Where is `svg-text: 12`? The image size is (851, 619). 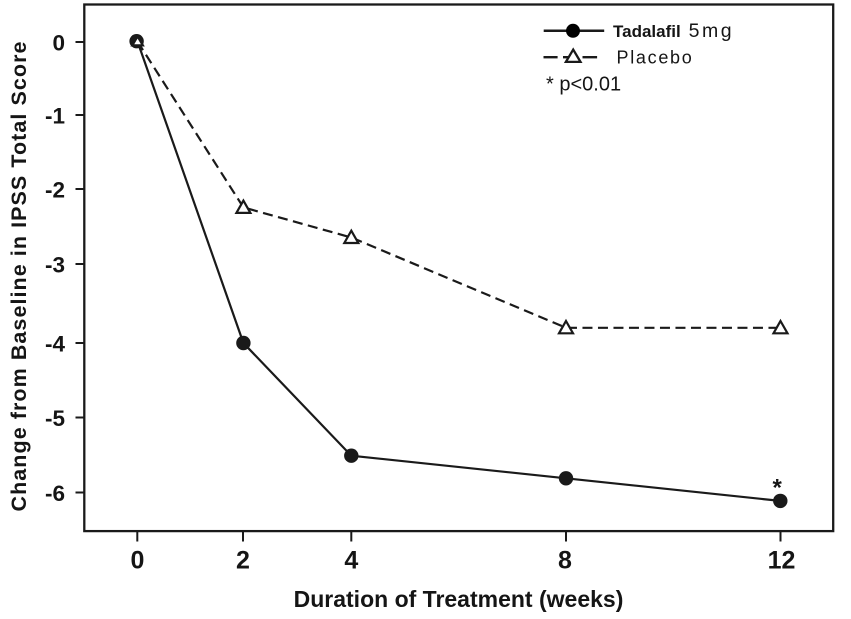 svg-text: 12 is located at coordinates (782, 561).